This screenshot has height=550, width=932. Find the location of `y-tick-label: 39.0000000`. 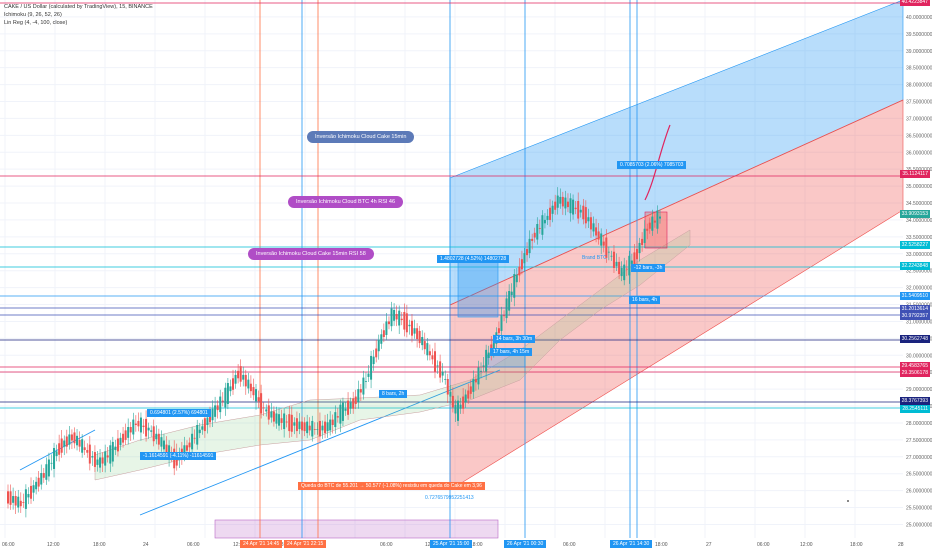

y-tick-label: 39.0000000 is located at coordinates (919, 52).